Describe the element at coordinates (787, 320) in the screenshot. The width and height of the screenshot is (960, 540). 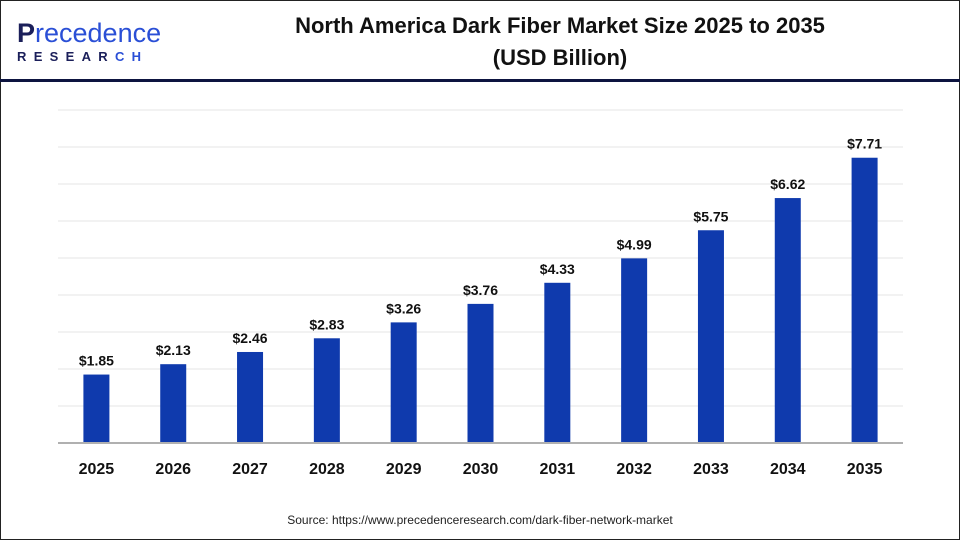
I see `bar-2034` at that location.